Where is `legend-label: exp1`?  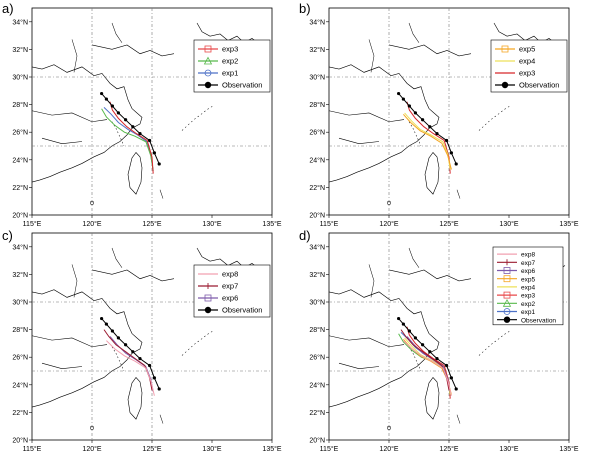 legend-label: exp1 is located at coordinates (230, 73).